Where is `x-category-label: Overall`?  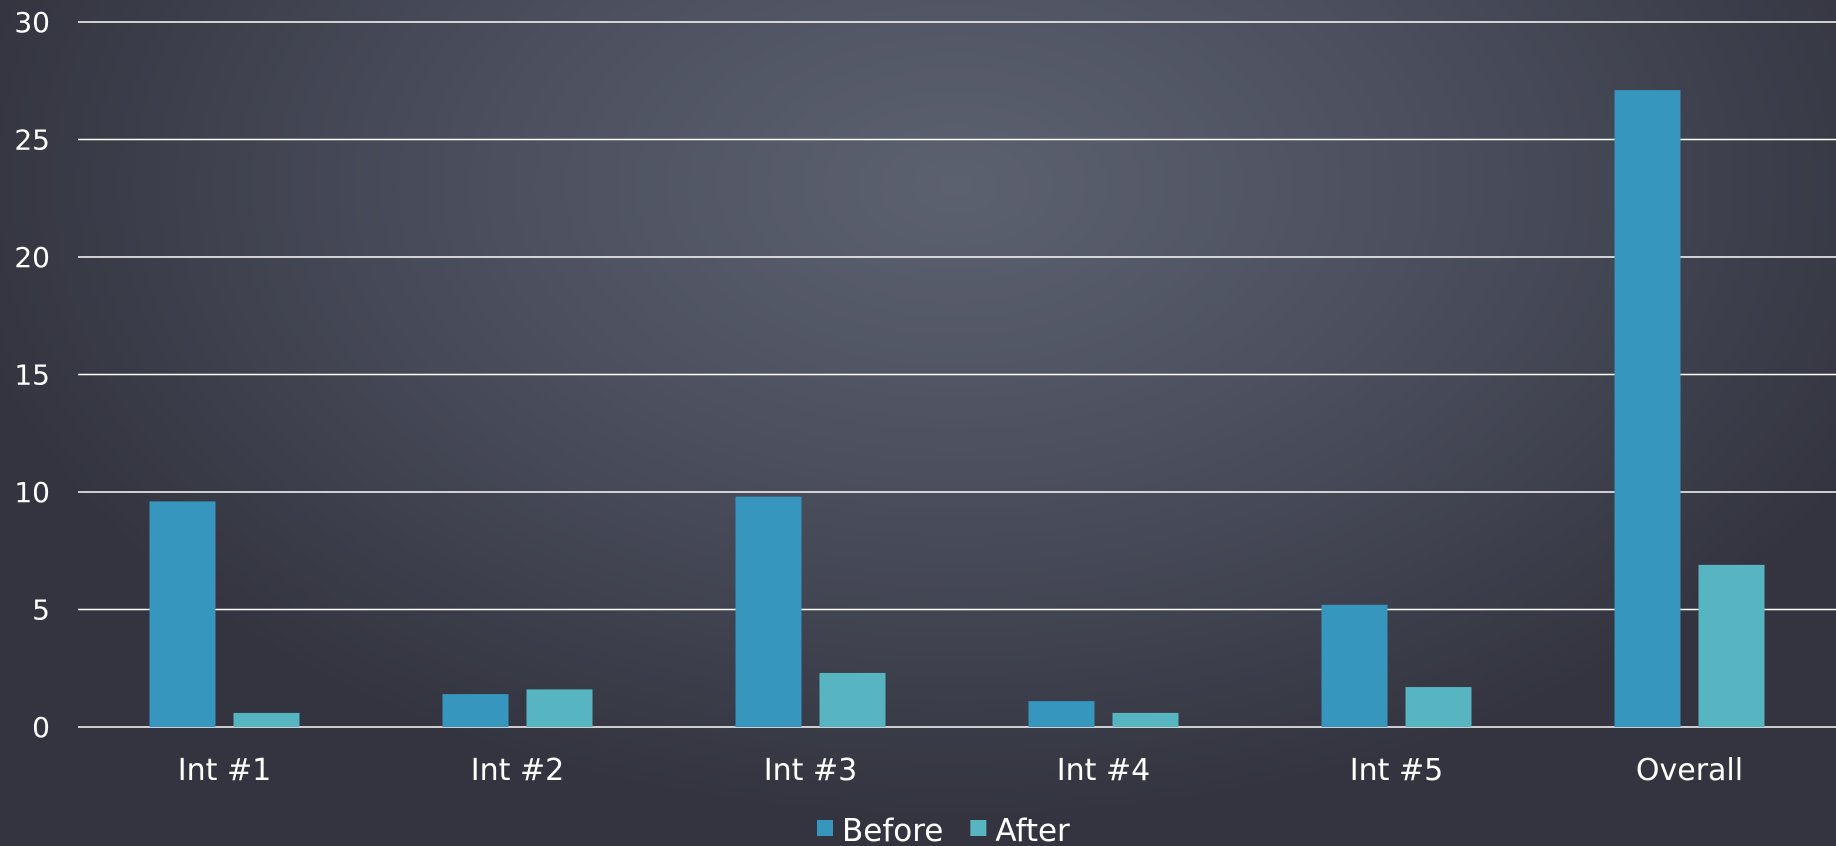 x-category-label: Overall is located at coordinates (1689, 770).